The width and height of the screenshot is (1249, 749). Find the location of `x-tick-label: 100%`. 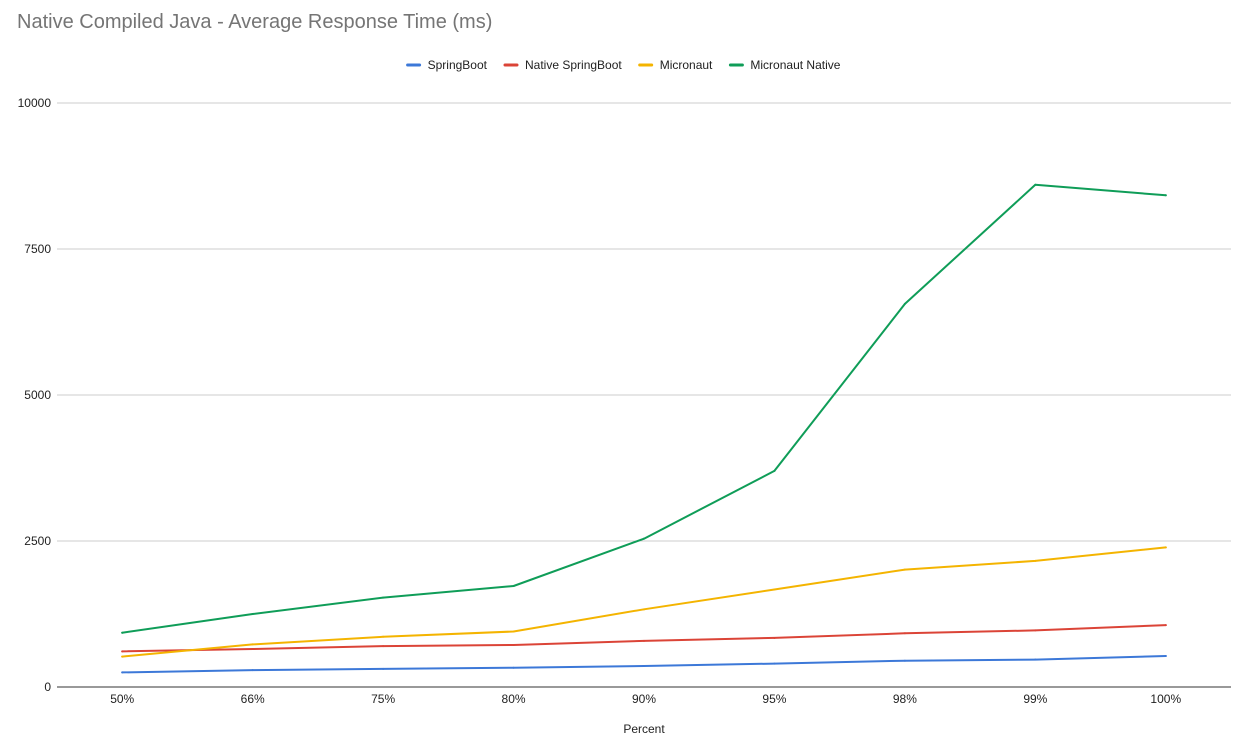

x-tick-label: 100% is located at coordinates (1165, 699).